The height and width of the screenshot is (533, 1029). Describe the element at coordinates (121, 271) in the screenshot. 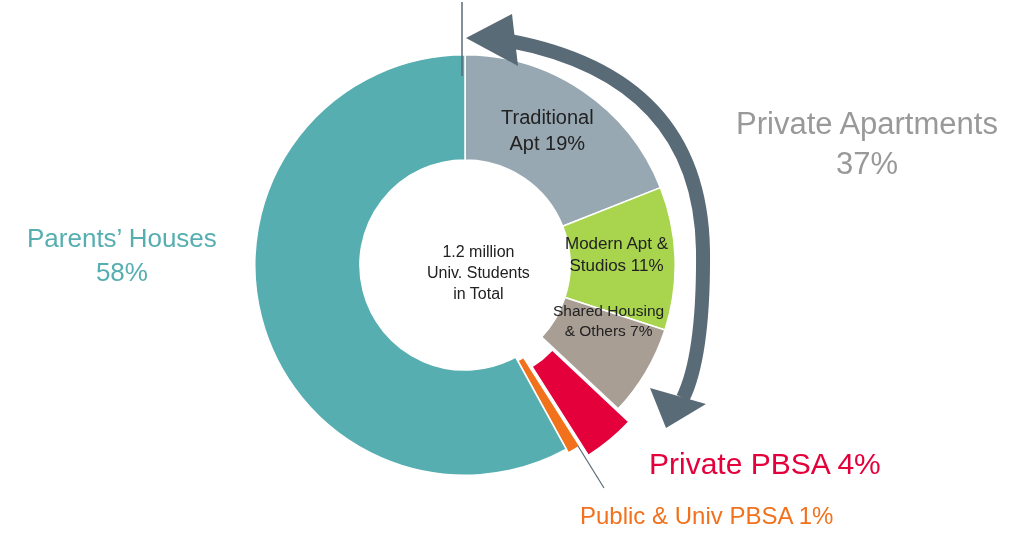

I see `data-label: 58%` at that location.